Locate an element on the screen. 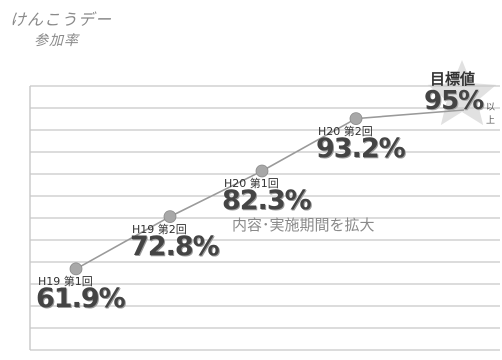  data-value-label: 93.2% is located at coordinates (361, 148).